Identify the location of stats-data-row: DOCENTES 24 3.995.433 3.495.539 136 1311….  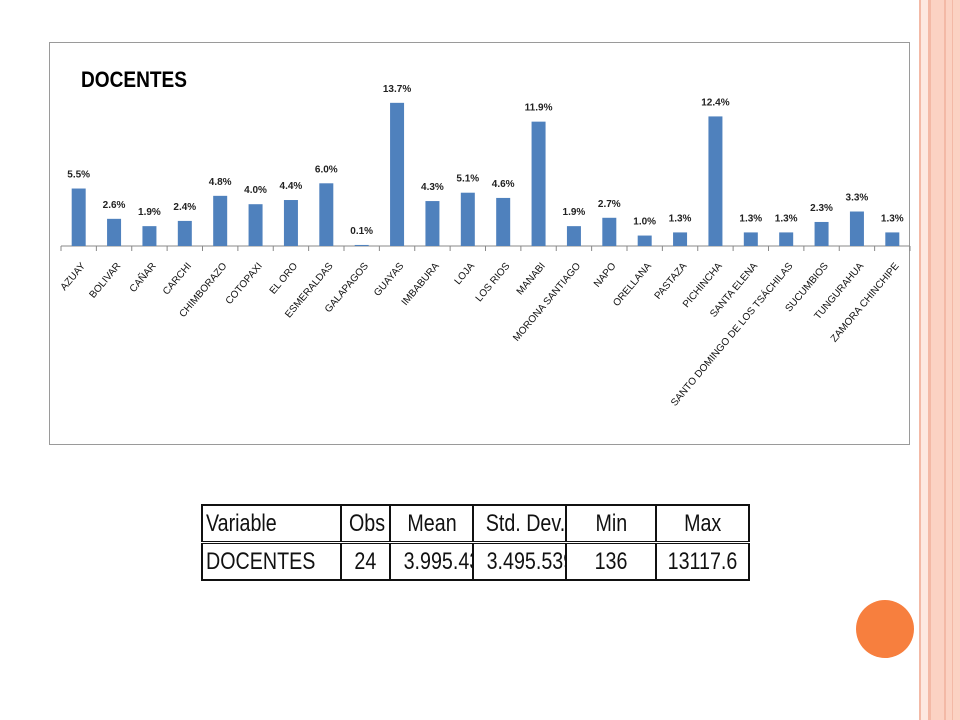
(475, 561).